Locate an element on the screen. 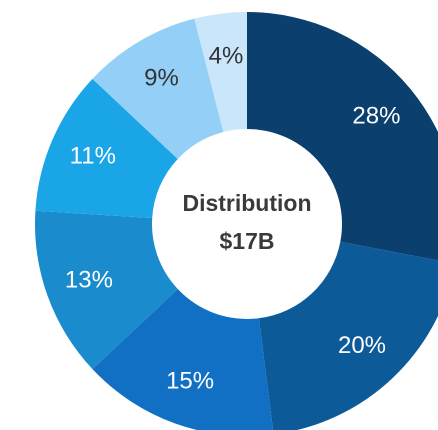 Image resolution: width=438 pixels, height=430 pixels. slice-label: 4% is located at coordinates (226, 56).